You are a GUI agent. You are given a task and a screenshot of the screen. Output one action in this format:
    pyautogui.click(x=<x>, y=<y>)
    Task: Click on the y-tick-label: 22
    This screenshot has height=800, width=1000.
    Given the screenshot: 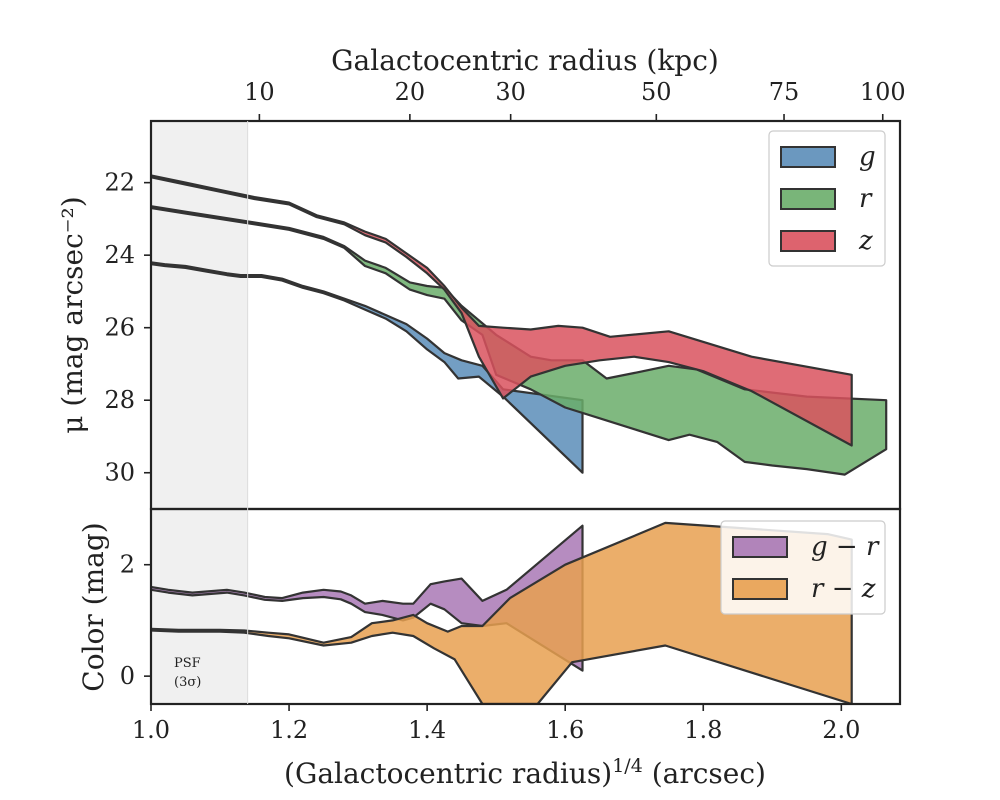 What is the action you would take?
    pyautogui.click(x=119, y=183)
    